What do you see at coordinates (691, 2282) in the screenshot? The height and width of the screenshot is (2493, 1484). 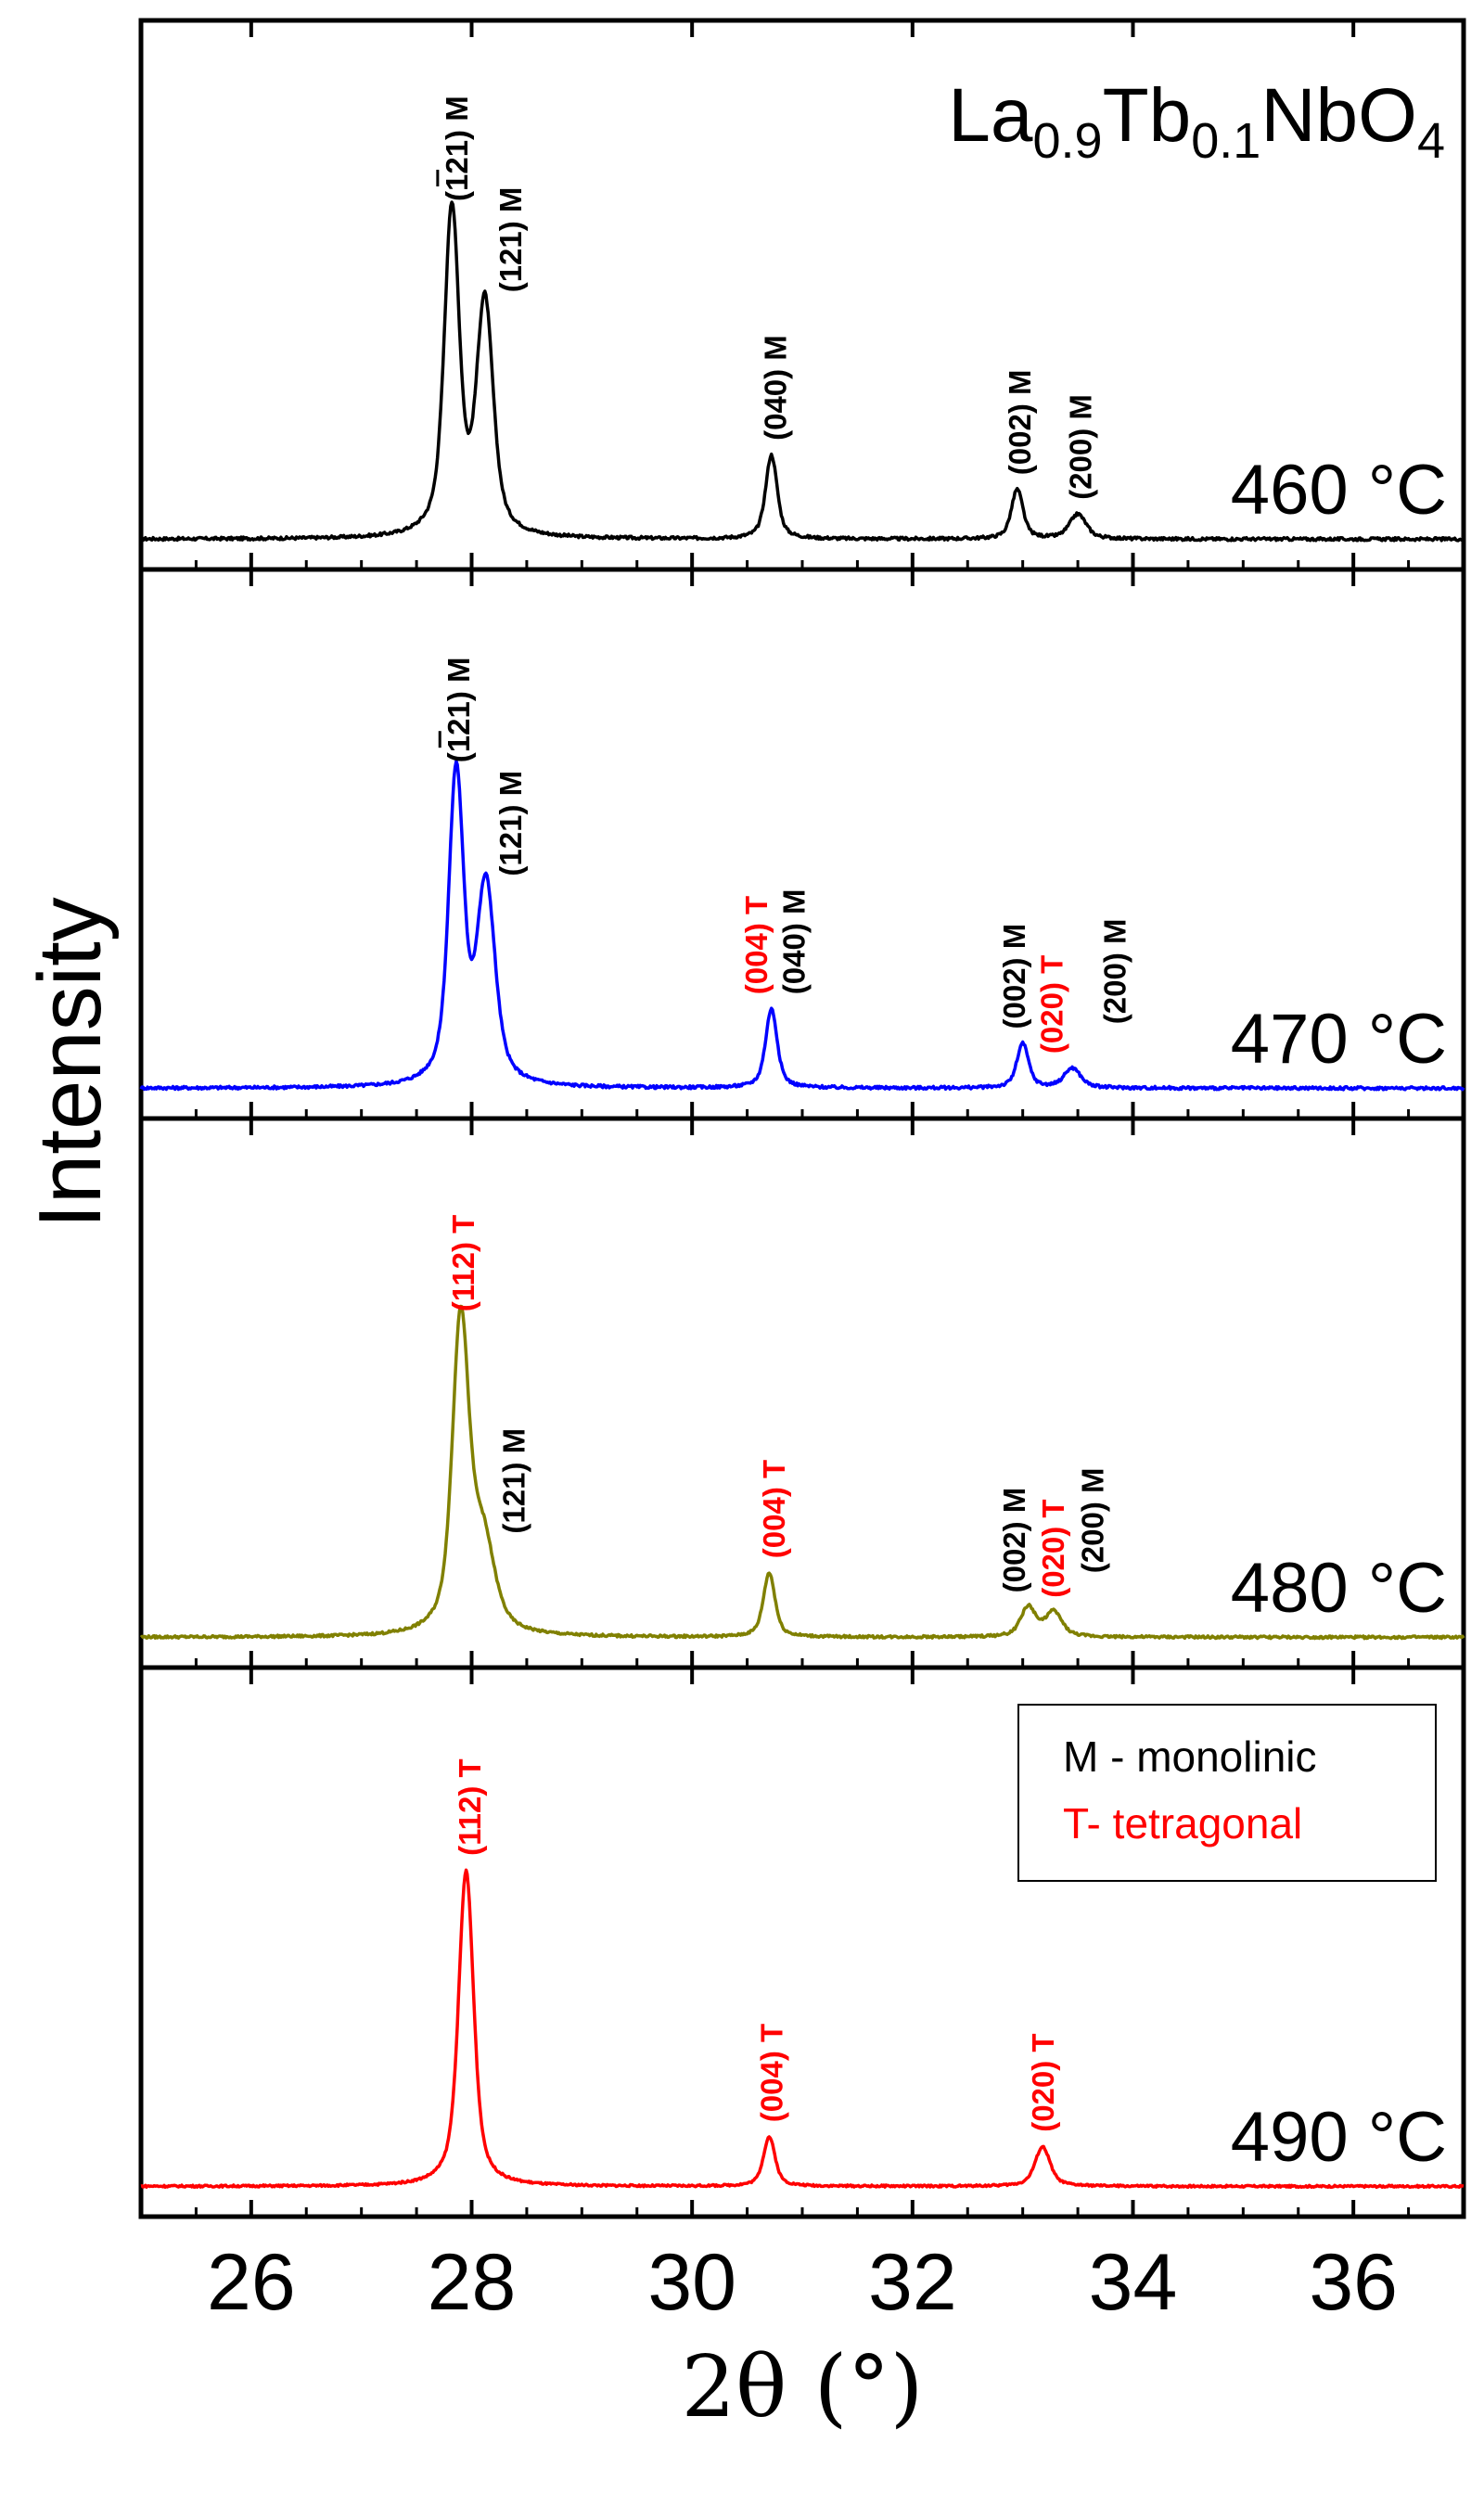 I see `x-tick-label: 30` at bounding box center [691, 2282].